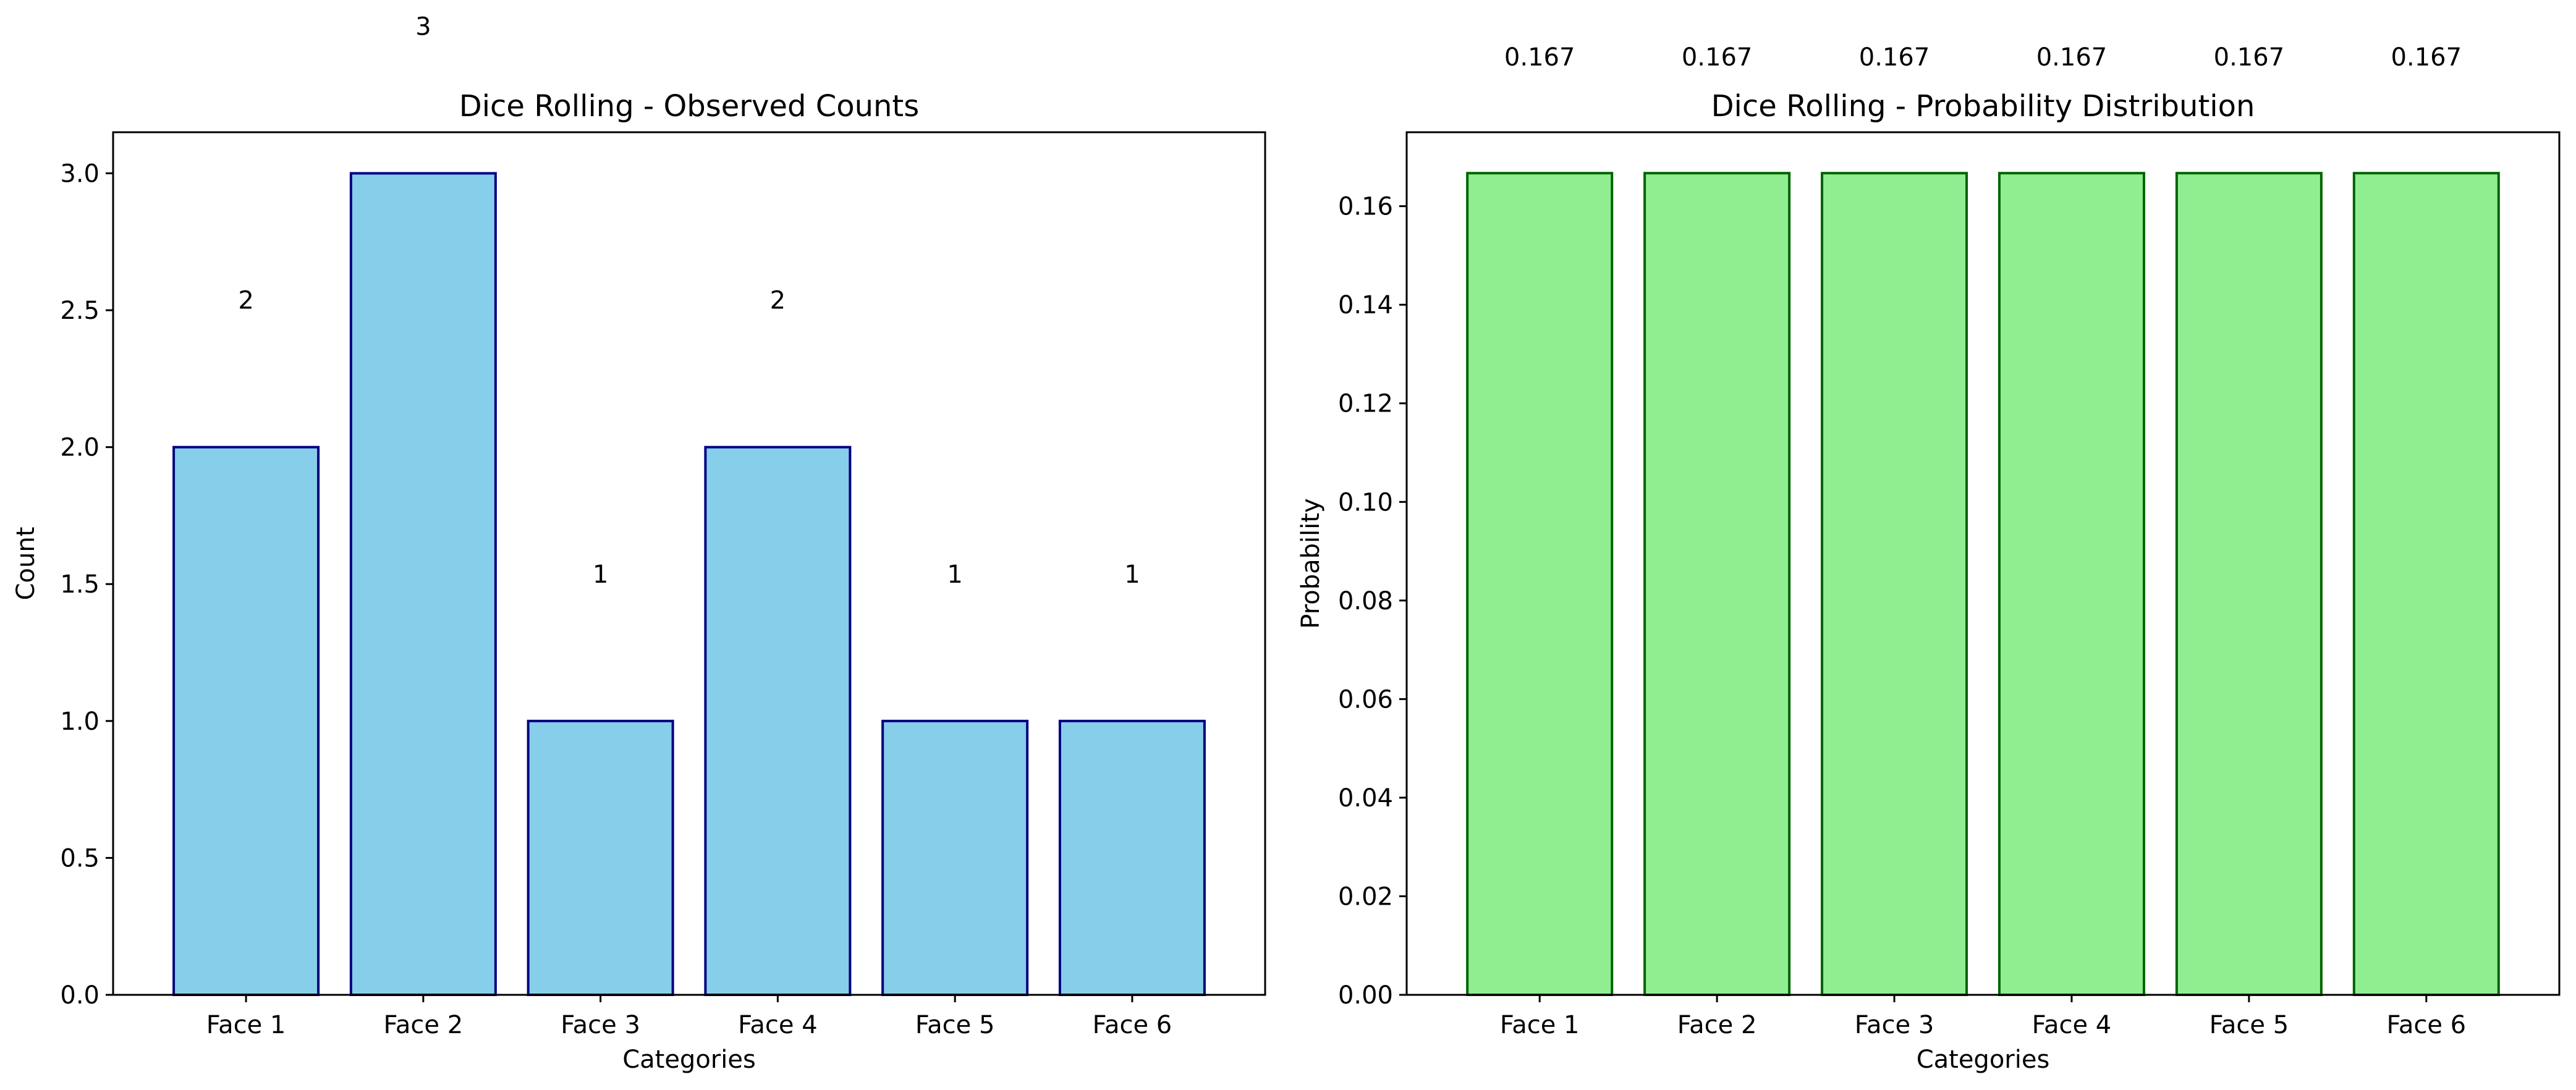  Describe the element at coordinates (1365, 404) in the screenshot. I see `y-tick-label: 0.12` at that location.